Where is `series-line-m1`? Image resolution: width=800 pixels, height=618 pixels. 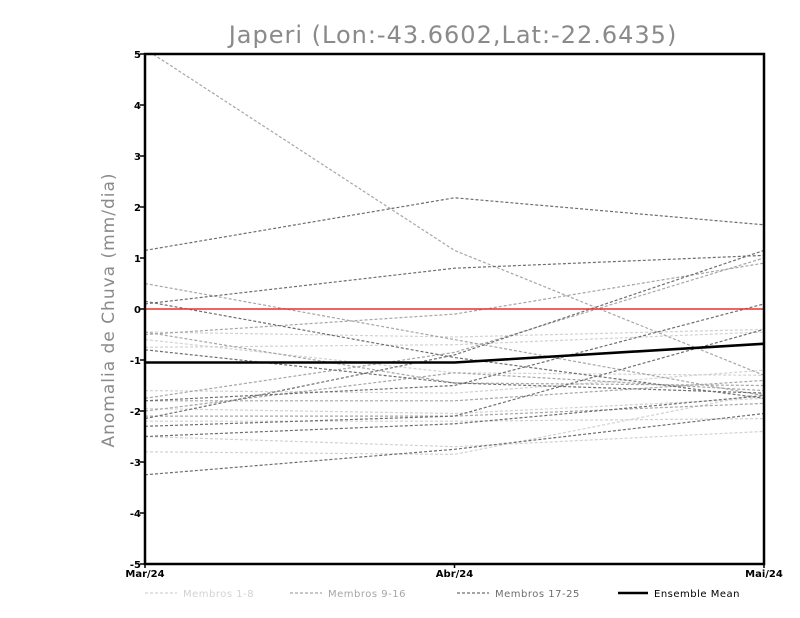
series-line-m1 is located at coordinates (454, 333).